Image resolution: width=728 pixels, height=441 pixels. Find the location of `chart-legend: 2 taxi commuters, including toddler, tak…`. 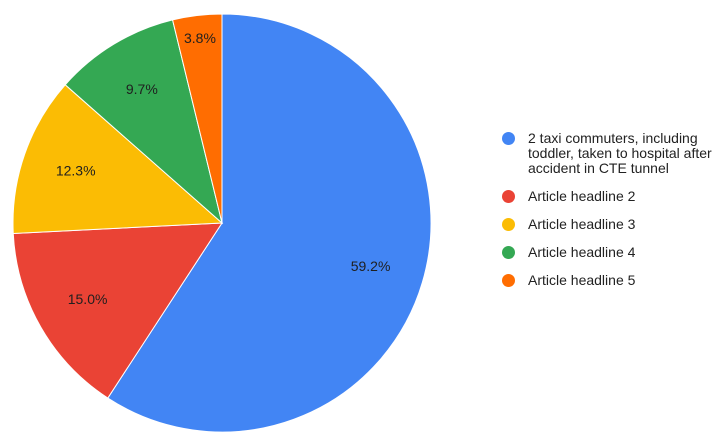

chart-legend: 2 taxi commuters, including toddler, tak… is located at coordinates (613, 216).